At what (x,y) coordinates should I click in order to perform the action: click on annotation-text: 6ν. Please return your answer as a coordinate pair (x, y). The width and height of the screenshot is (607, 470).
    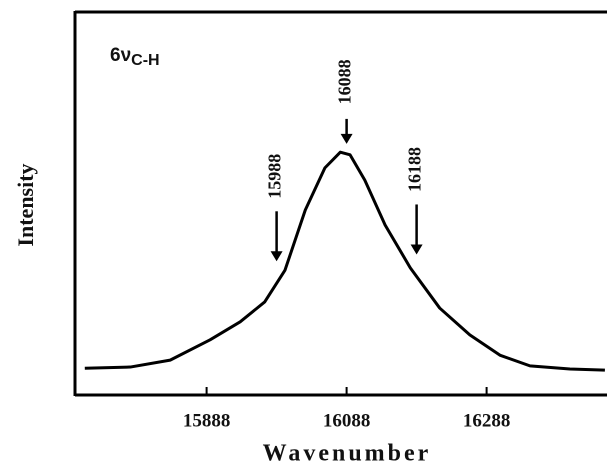
    Looking at the image, I should click on (120, 55).